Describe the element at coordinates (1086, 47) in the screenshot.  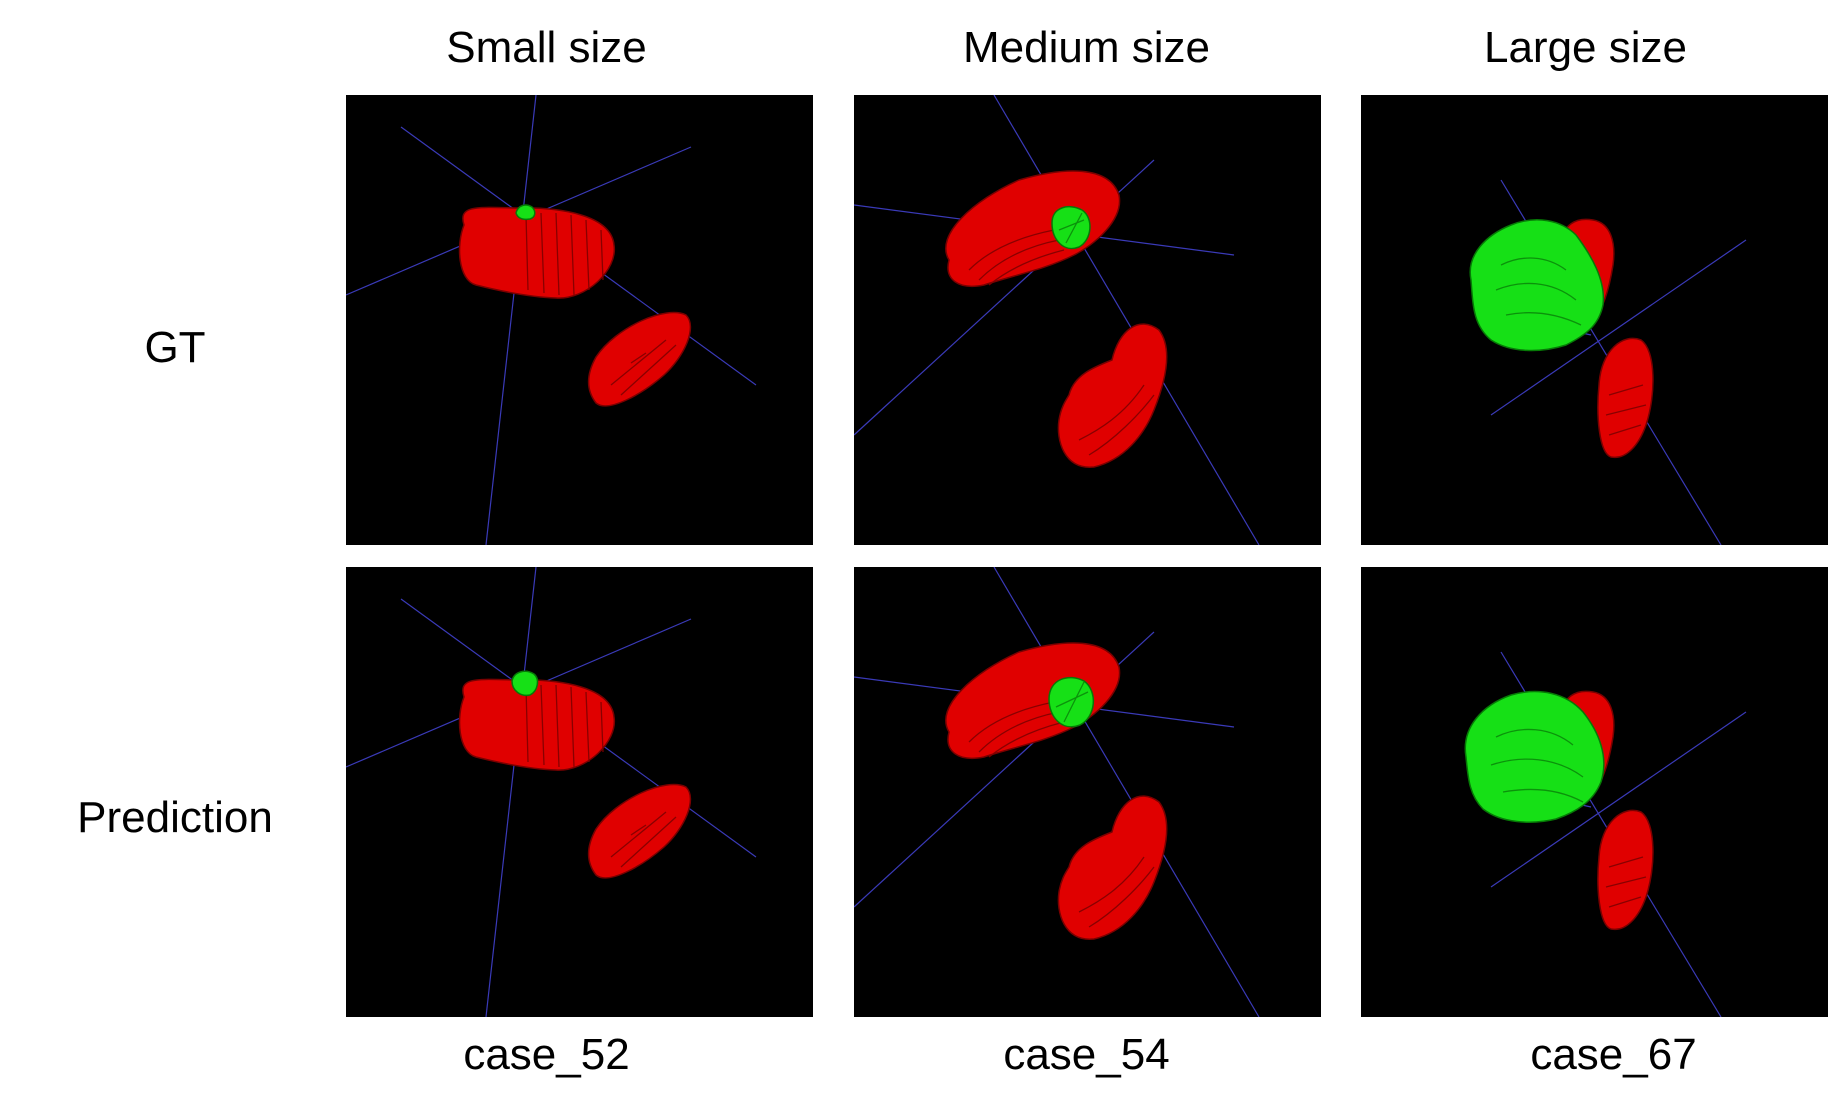
I see `column-header-medium: Medium size` at that location.